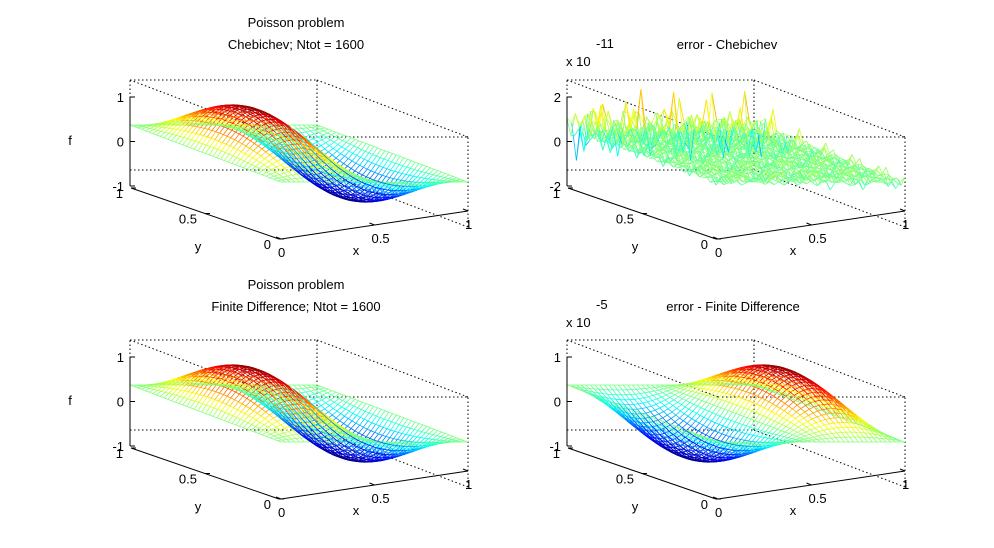  What do you see at coordinates (118, 186) in the screenshot?
I see `z-tick-label: -1` at bounding box center [118, 186].